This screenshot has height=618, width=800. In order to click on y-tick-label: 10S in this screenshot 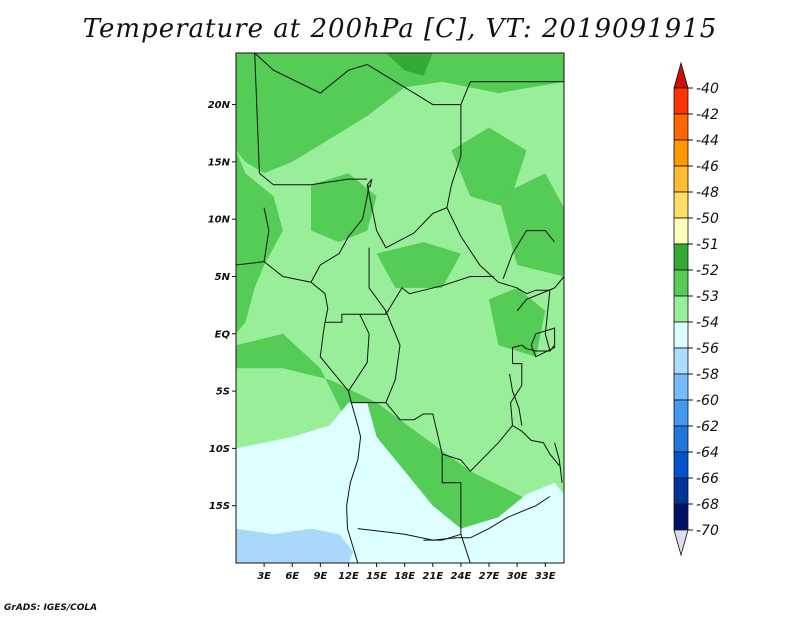, I will do `click(219, 449)`.